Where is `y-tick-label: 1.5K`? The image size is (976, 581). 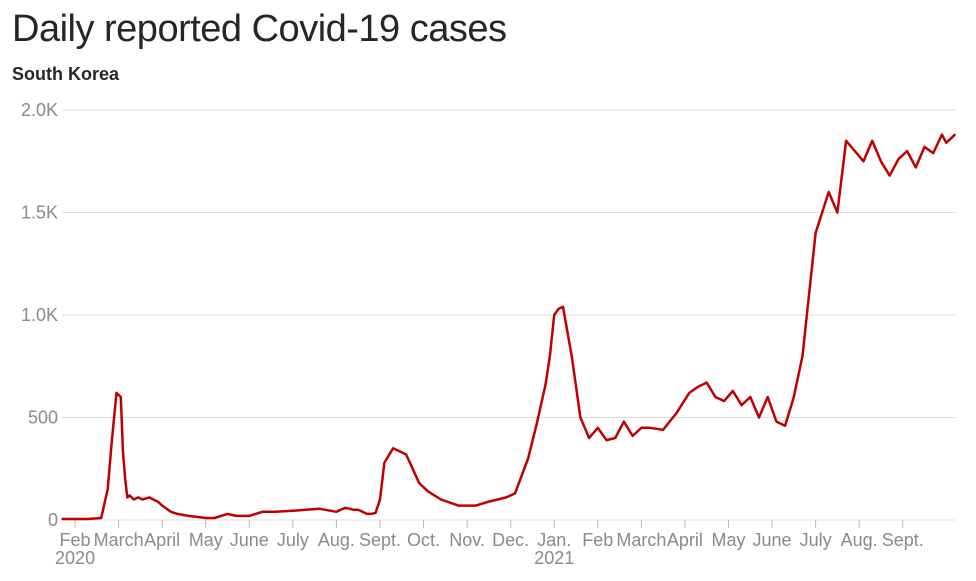 y-tick-label: 1.5K is located at coordinates (39, 213).